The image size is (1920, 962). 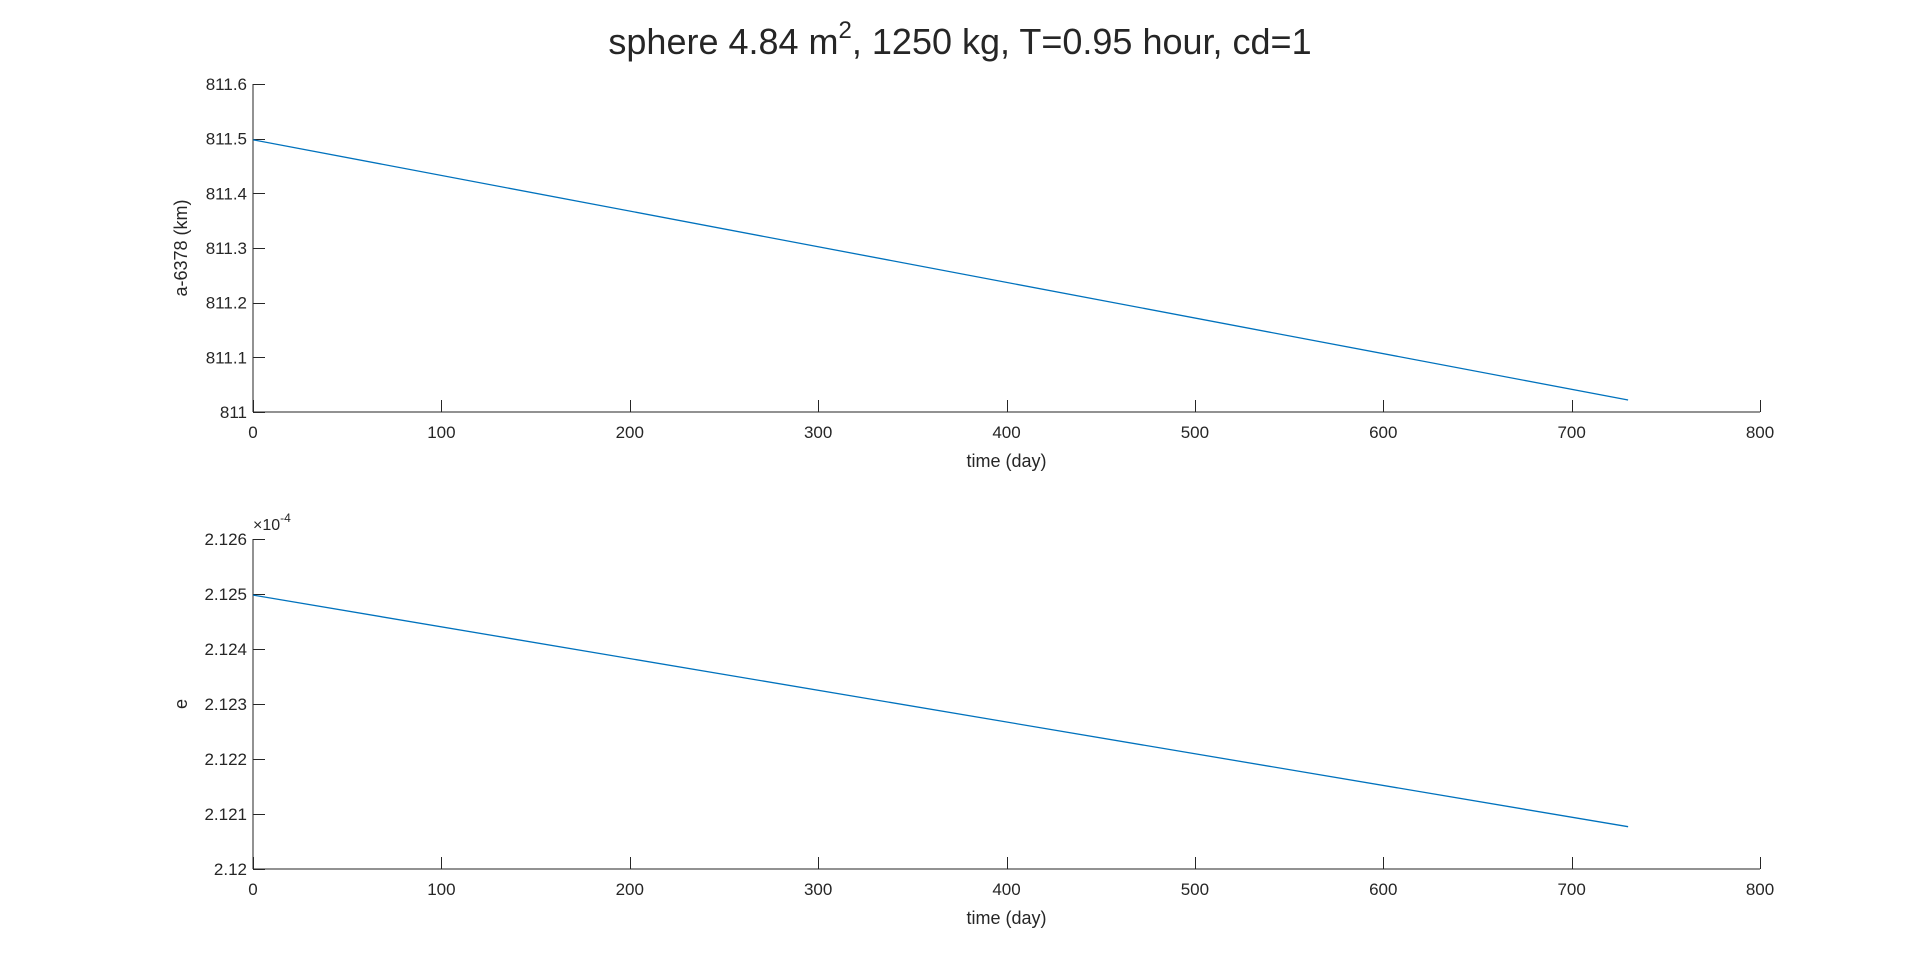 What do you see at coordinates (225, 539) in the screenshot?
I see `plot-1-y-tick-label: 2.126` at bounding box center [225, 539].